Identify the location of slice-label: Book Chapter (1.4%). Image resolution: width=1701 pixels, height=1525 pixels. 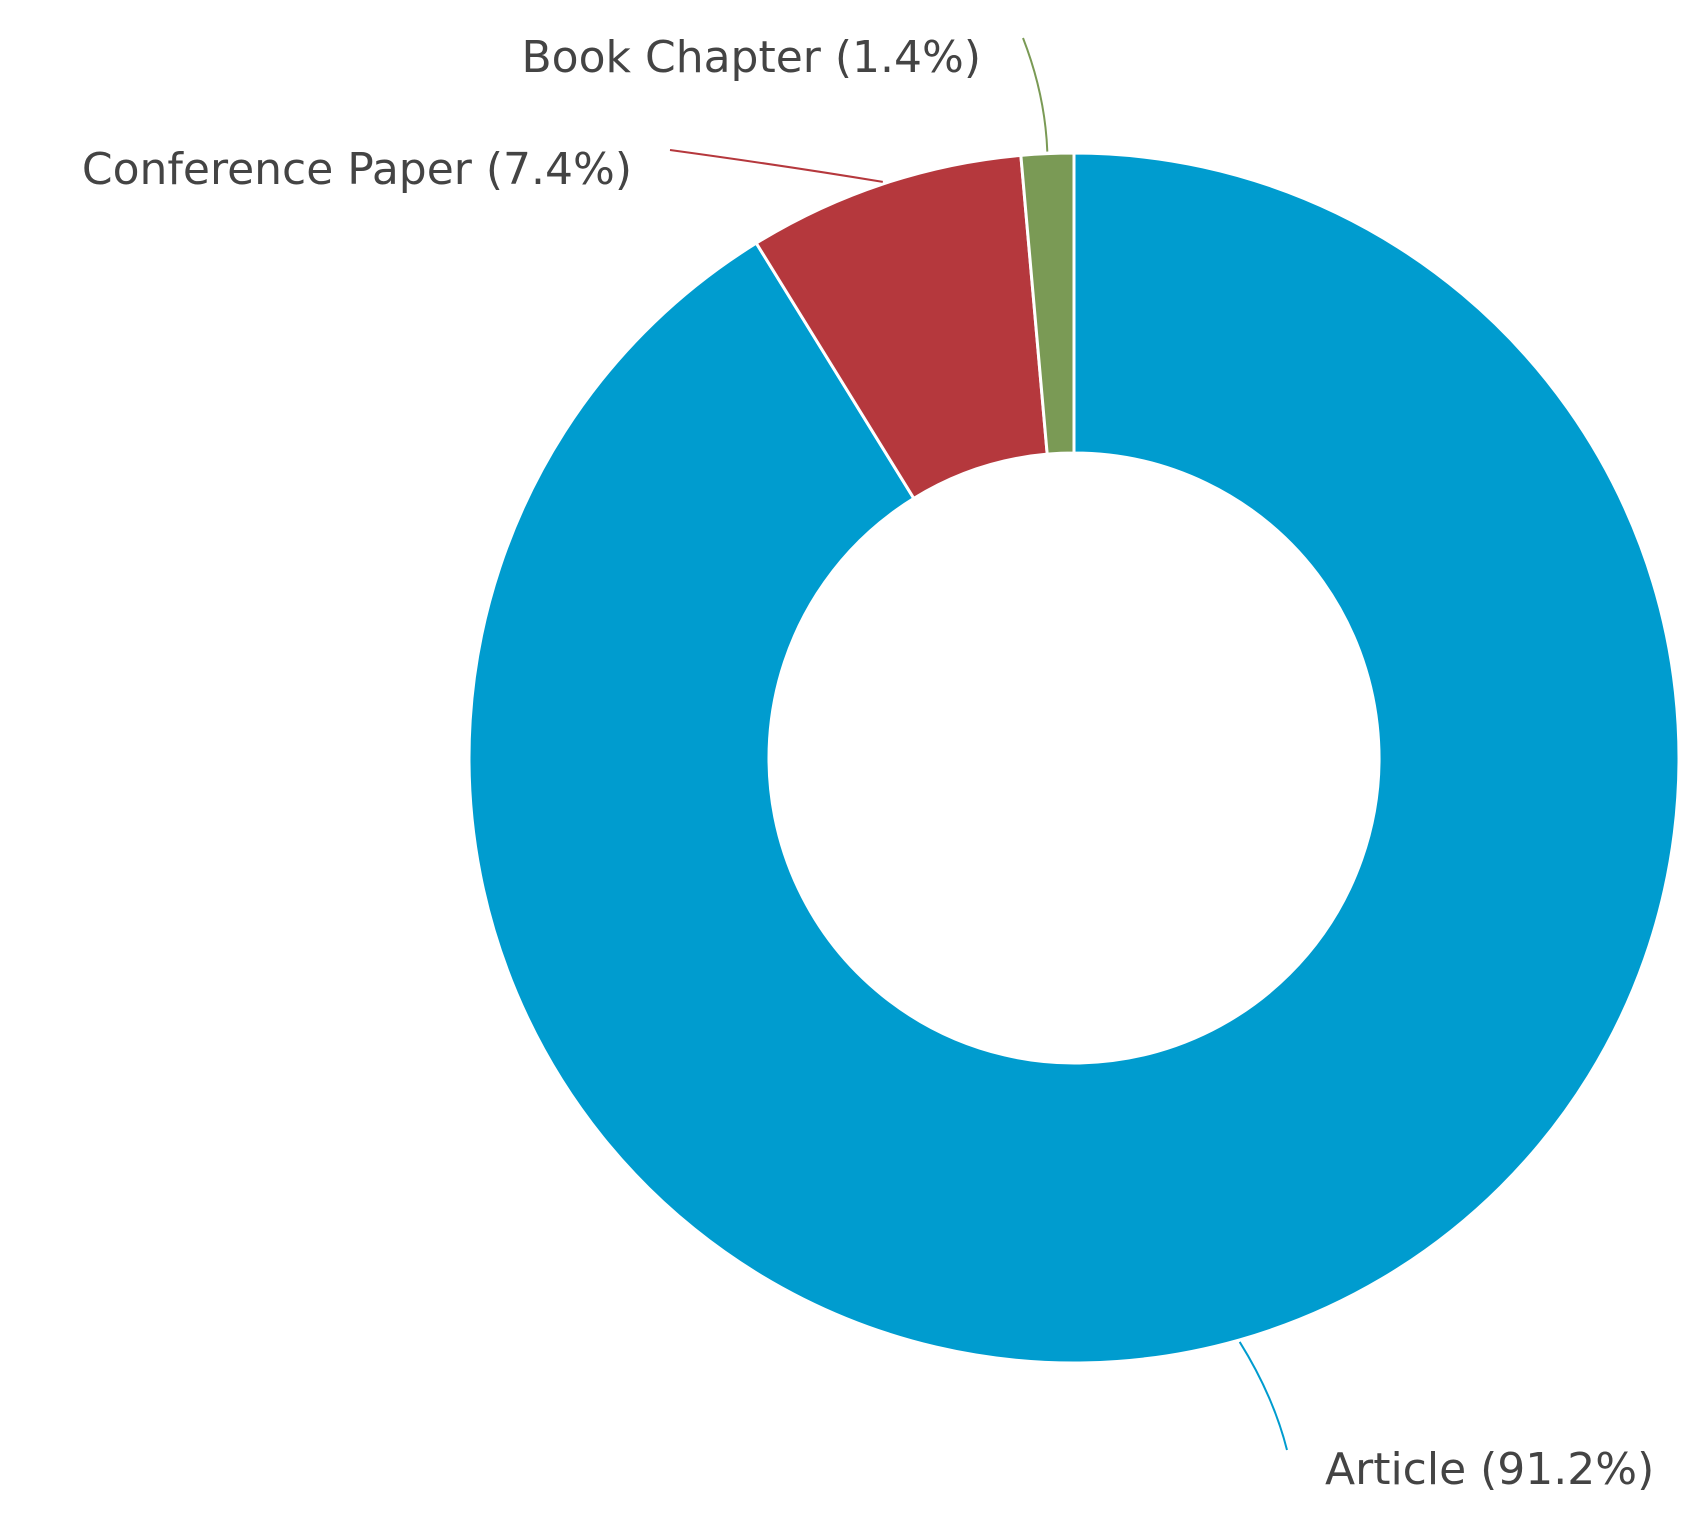
(751, 57).